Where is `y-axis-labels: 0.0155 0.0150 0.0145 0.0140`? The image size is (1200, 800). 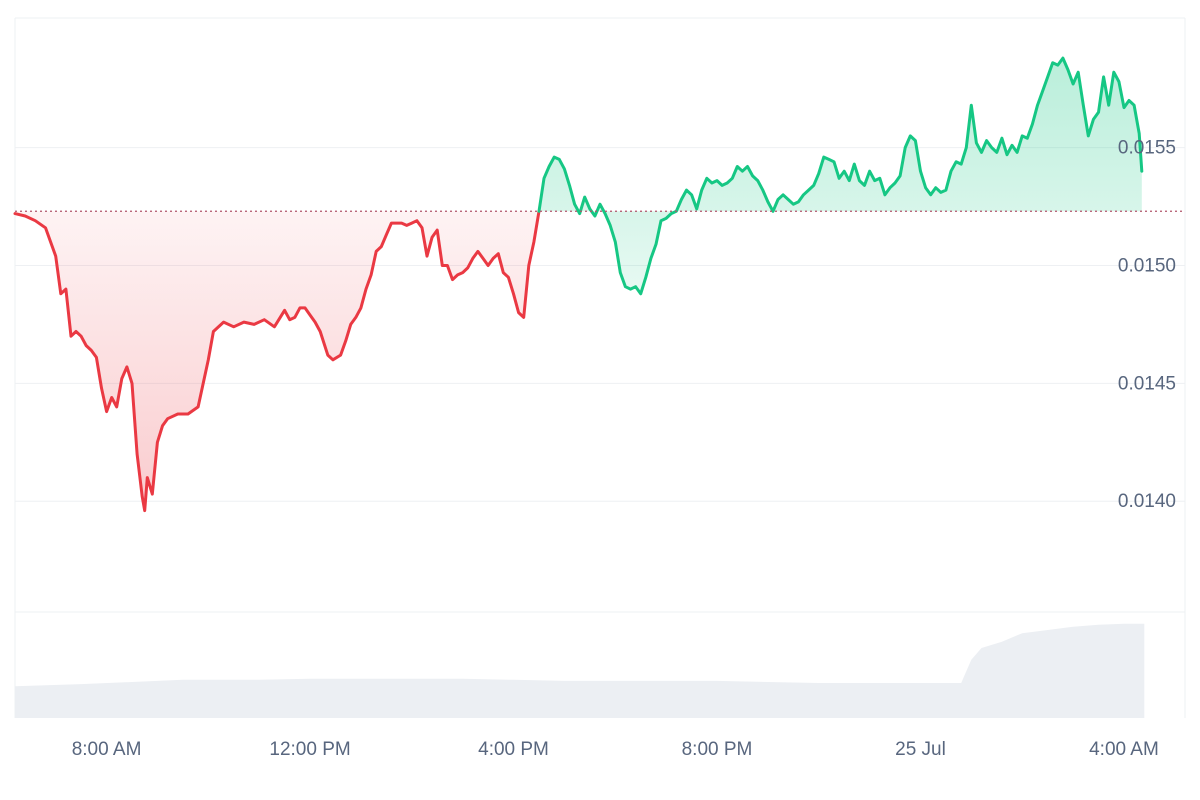 y-axis-labels: 0.0155 0.0150 0.0145 0.0140 is located at coordinates (1147, 325).